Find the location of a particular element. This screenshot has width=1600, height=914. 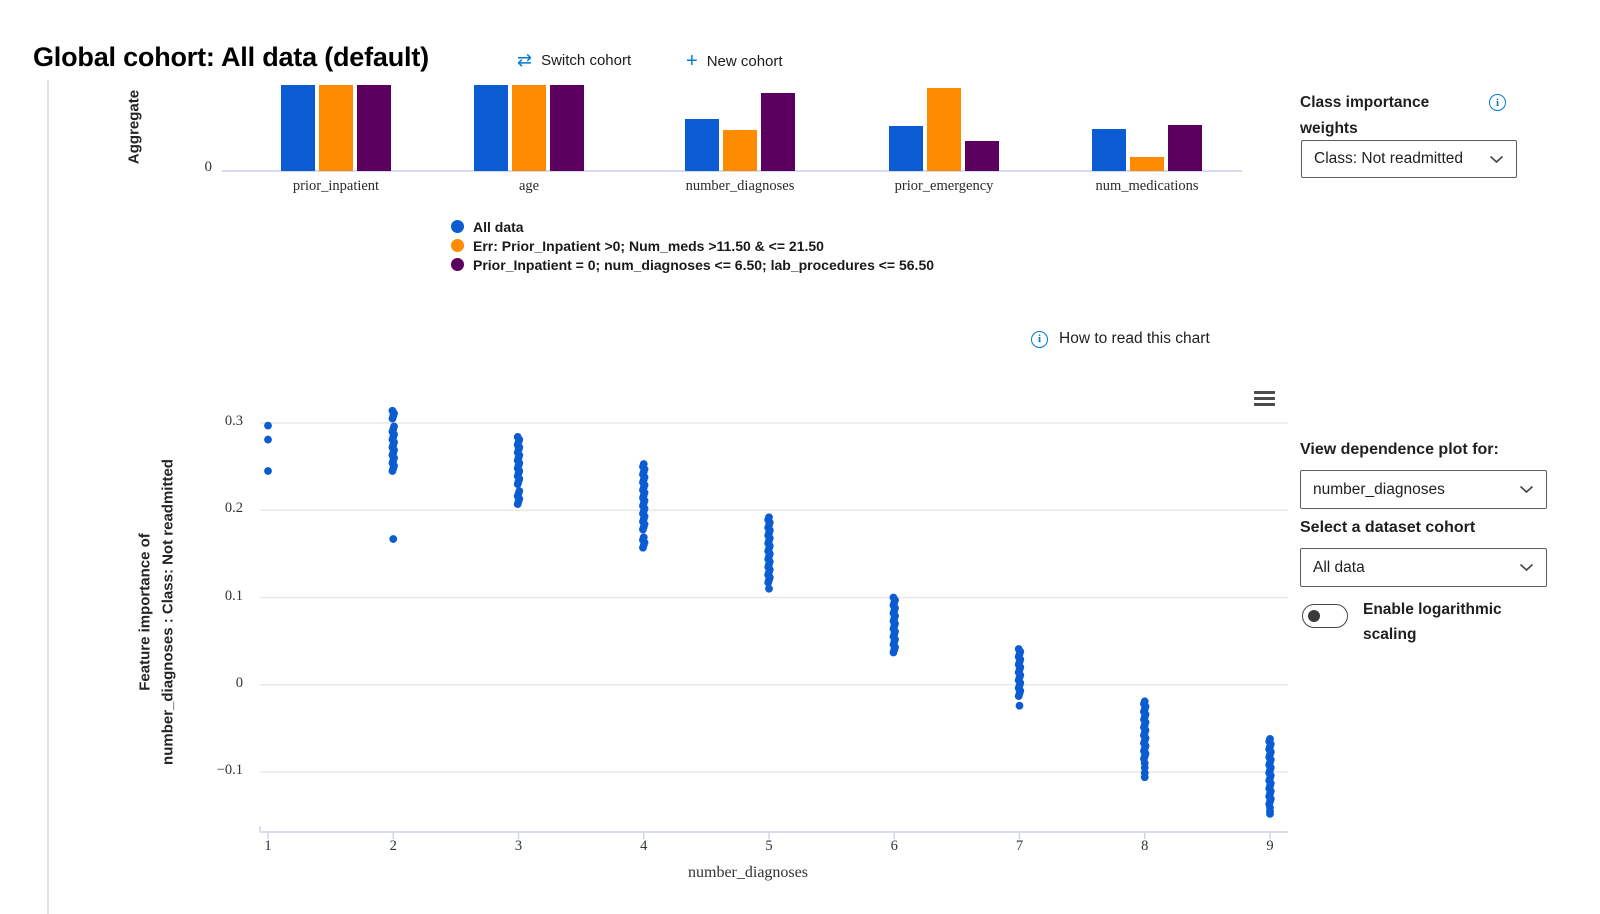

bar-chart-y-axis-title: Aggregate is located at coordinates (134, 127).